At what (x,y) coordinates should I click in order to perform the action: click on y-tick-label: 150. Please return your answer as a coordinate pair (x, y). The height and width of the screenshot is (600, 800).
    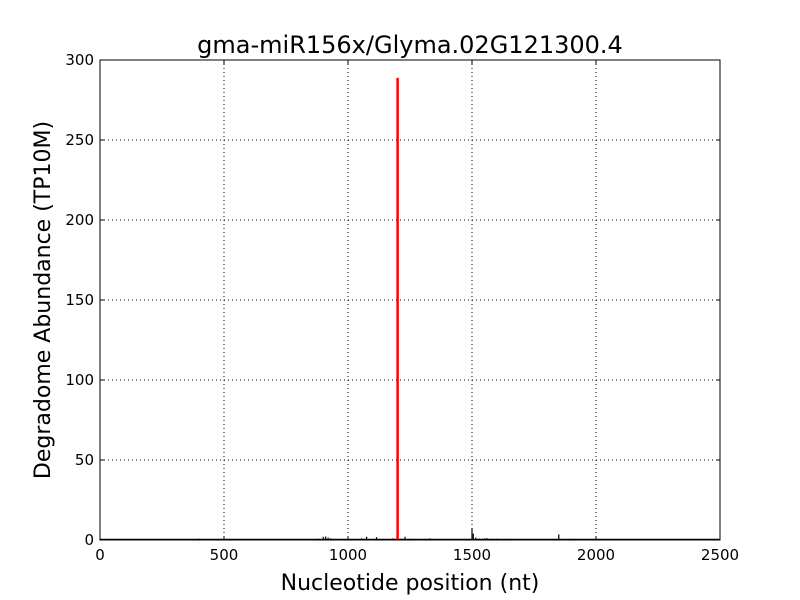
    Looking at the image, I should click on (79, 300).